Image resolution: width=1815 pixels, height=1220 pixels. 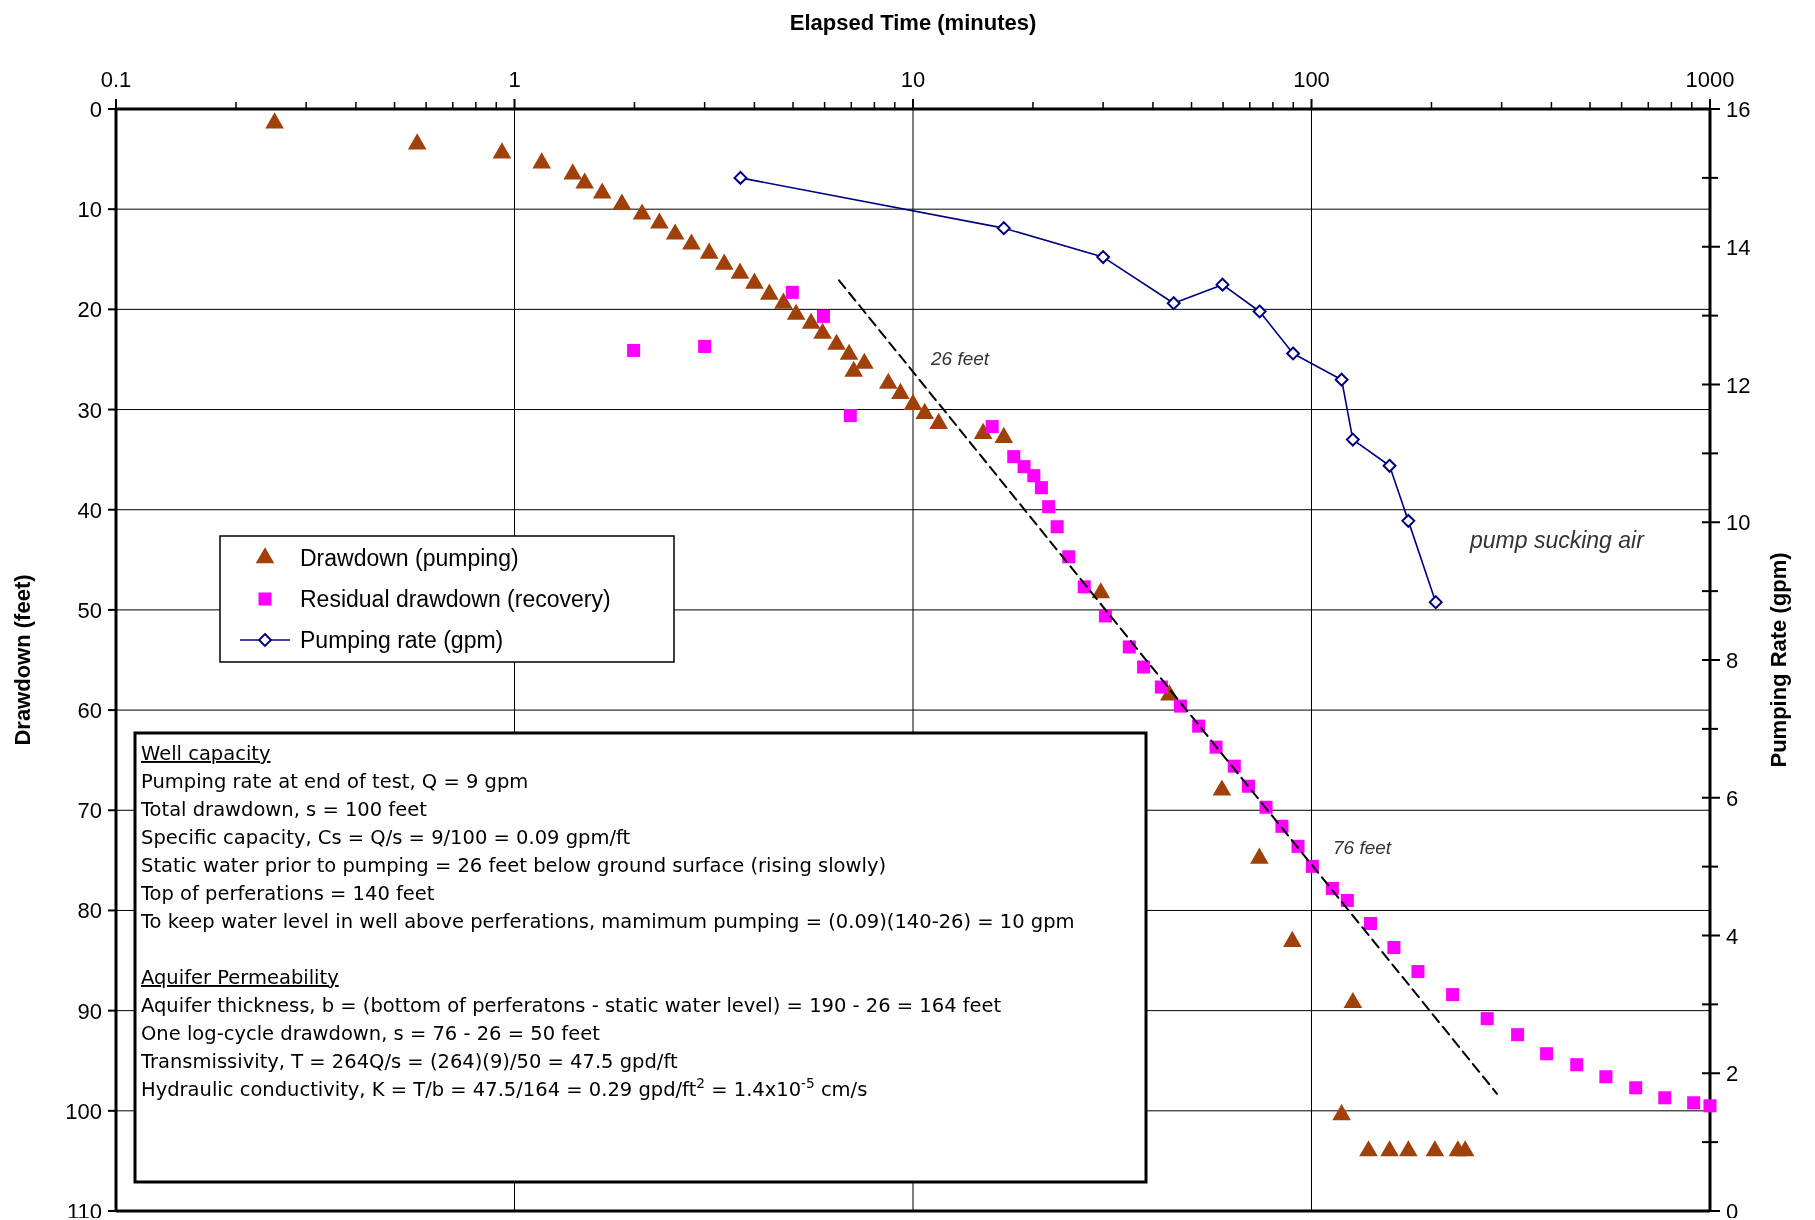 What do you see at coordinates (409, 1061) in the screenshot?
I see `annotation: Transmissivity, T = 264Q/s = (264)(9)/50 = 47.5 gpd/ft` at bounding box center [409, 1061].